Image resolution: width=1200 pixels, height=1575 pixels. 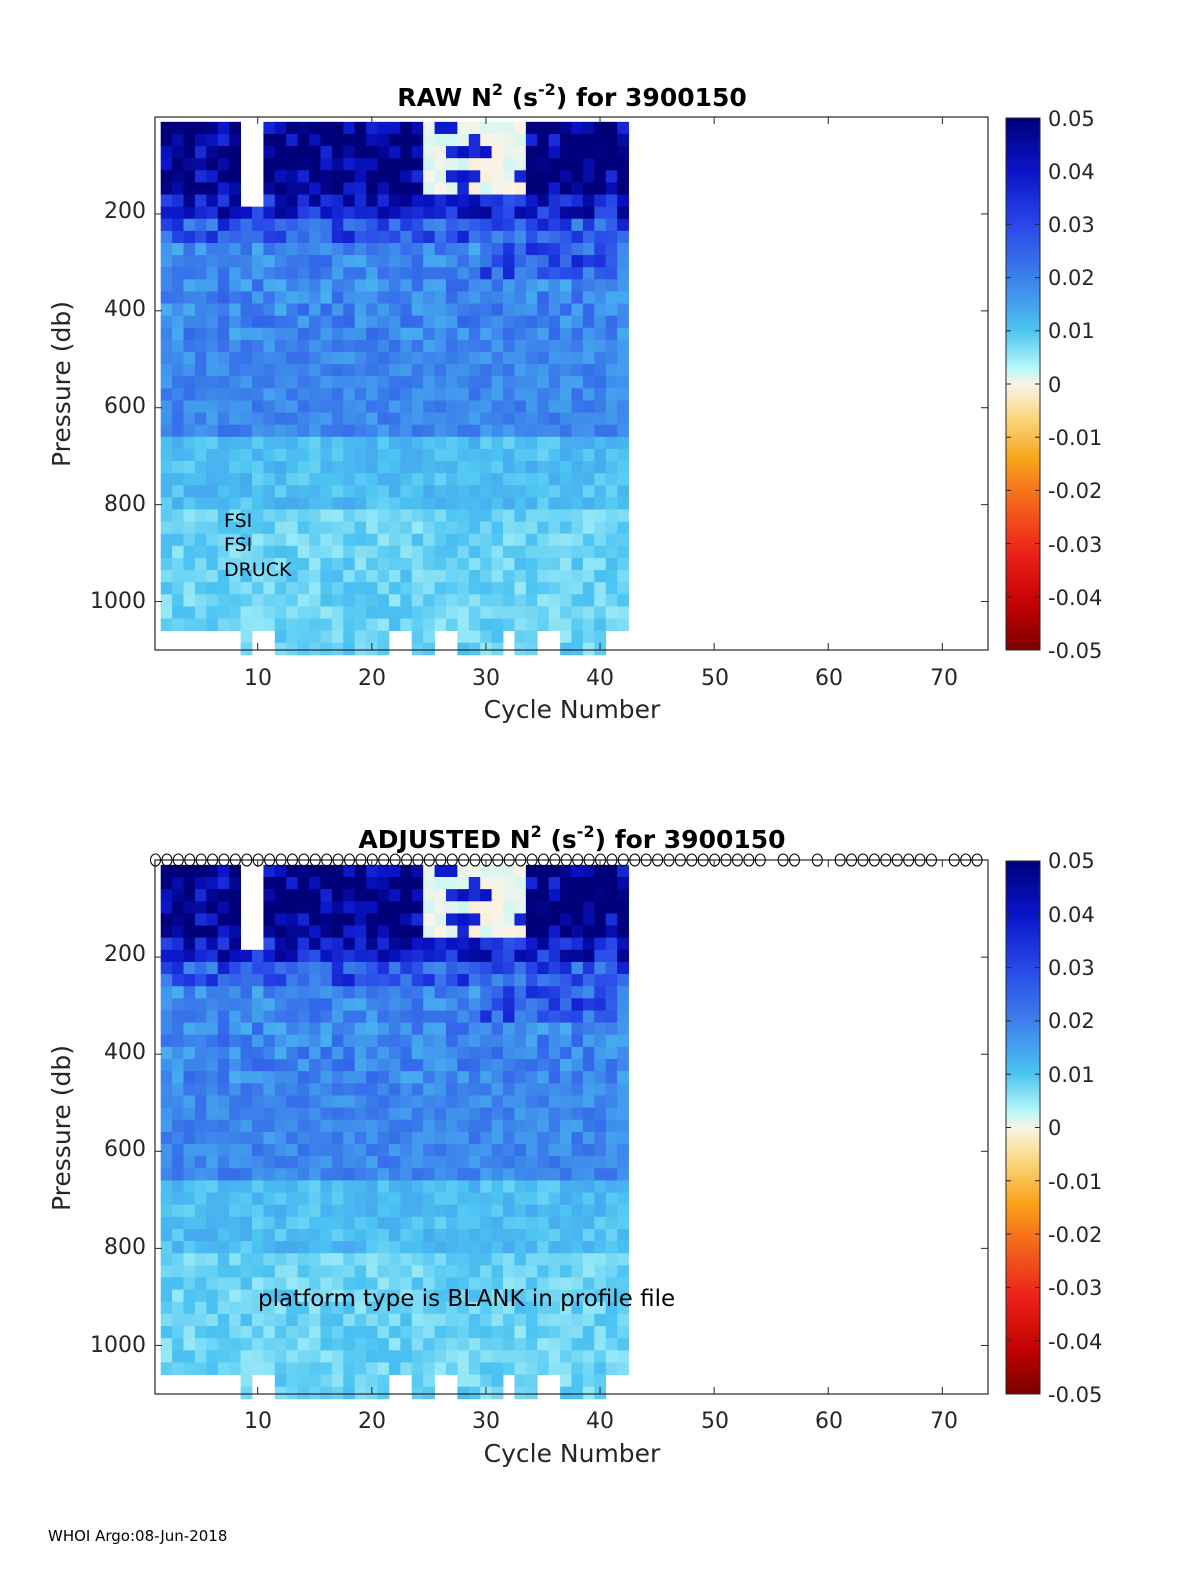 What do you see at coordinates (1075, 1395) in the screenshot?
I see `adjusted-colorbar-tick-label: -0.05` at bounding box center [1075, 1395].